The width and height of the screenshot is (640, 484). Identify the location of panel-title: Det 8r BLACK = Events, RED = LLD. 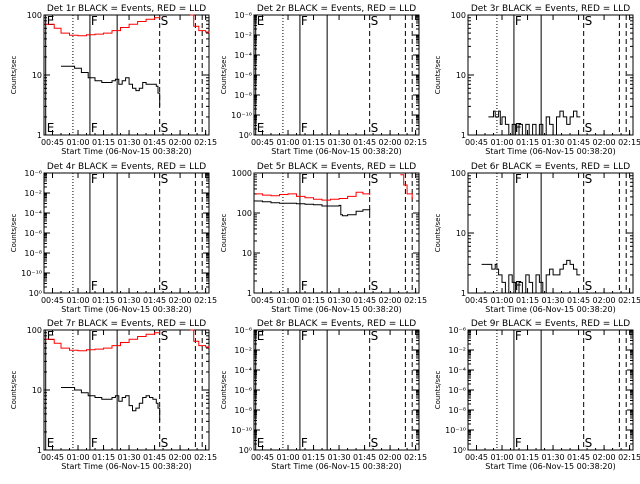
(336, 324).